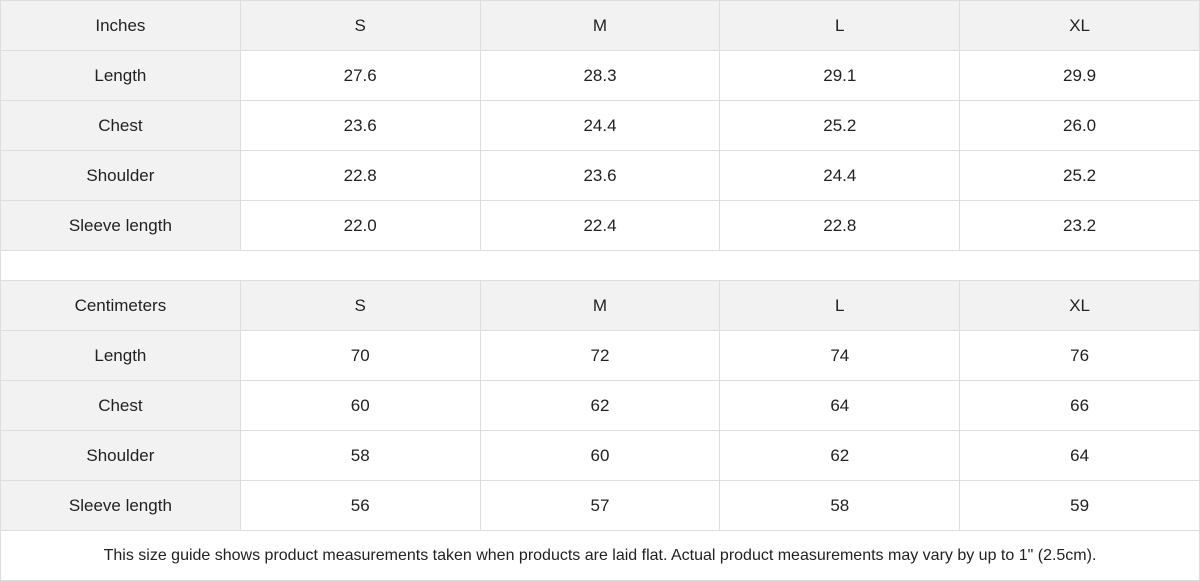 This screenshot has height=581, width=1200. I want to click on table-row: Chest 60 62 64 66, so click(600, 405).